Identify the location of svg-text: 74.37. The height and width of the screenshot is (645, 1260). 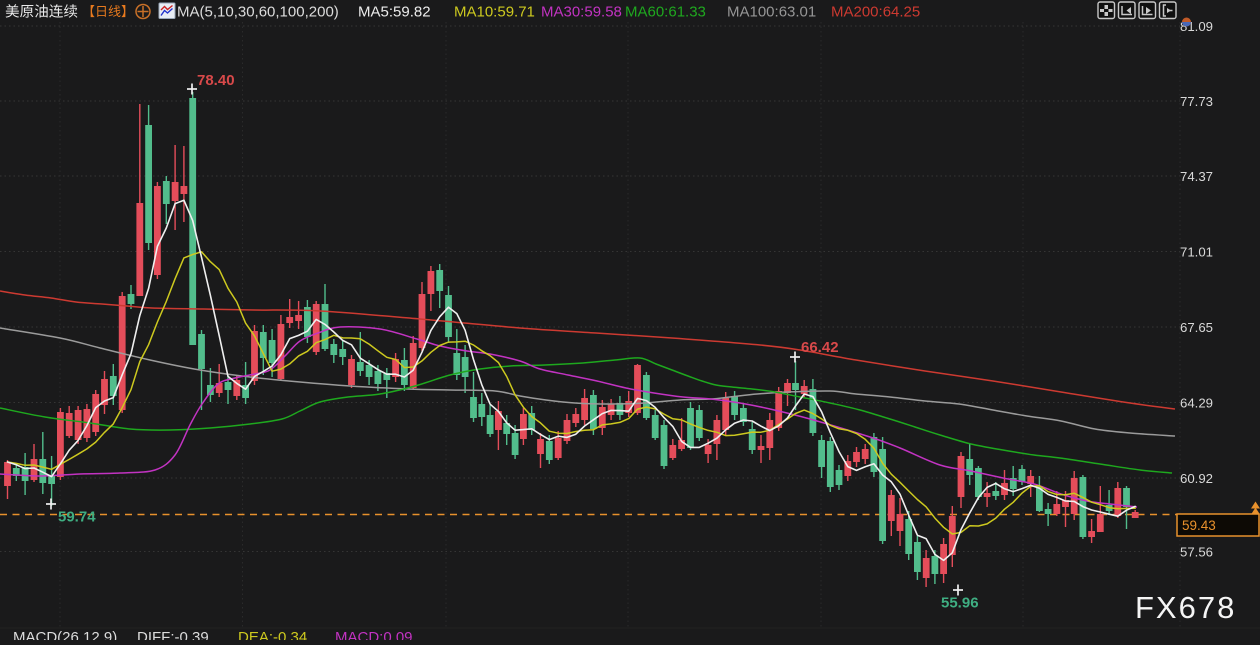
(1196, 176).